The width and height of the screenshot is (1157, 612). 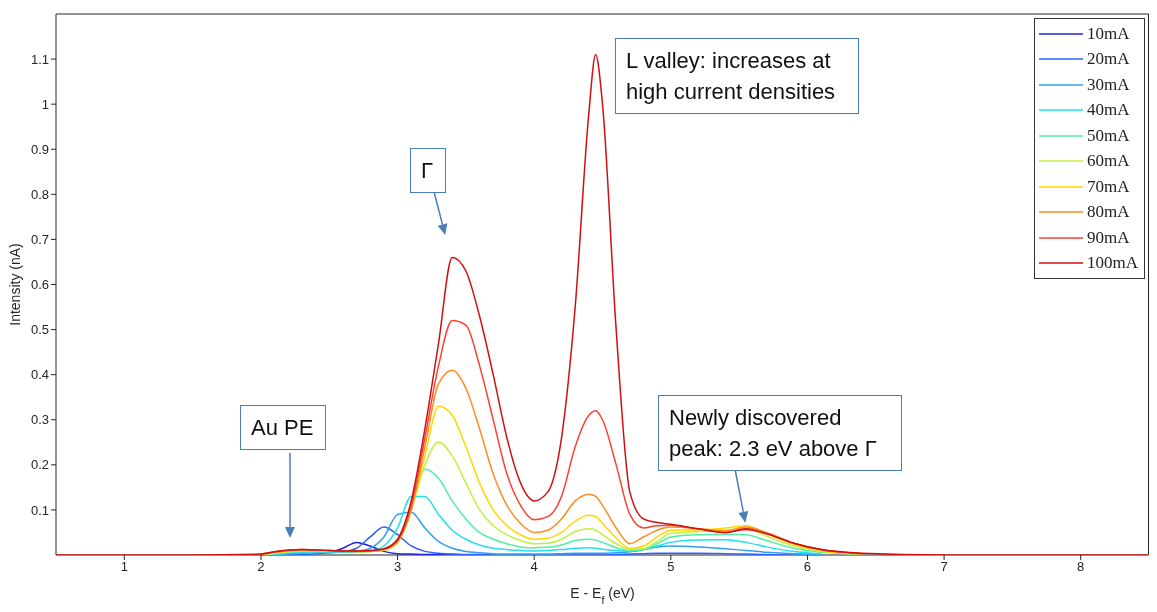 I want to click on y-tick-label: 0.6, so click(x=39, y=285).